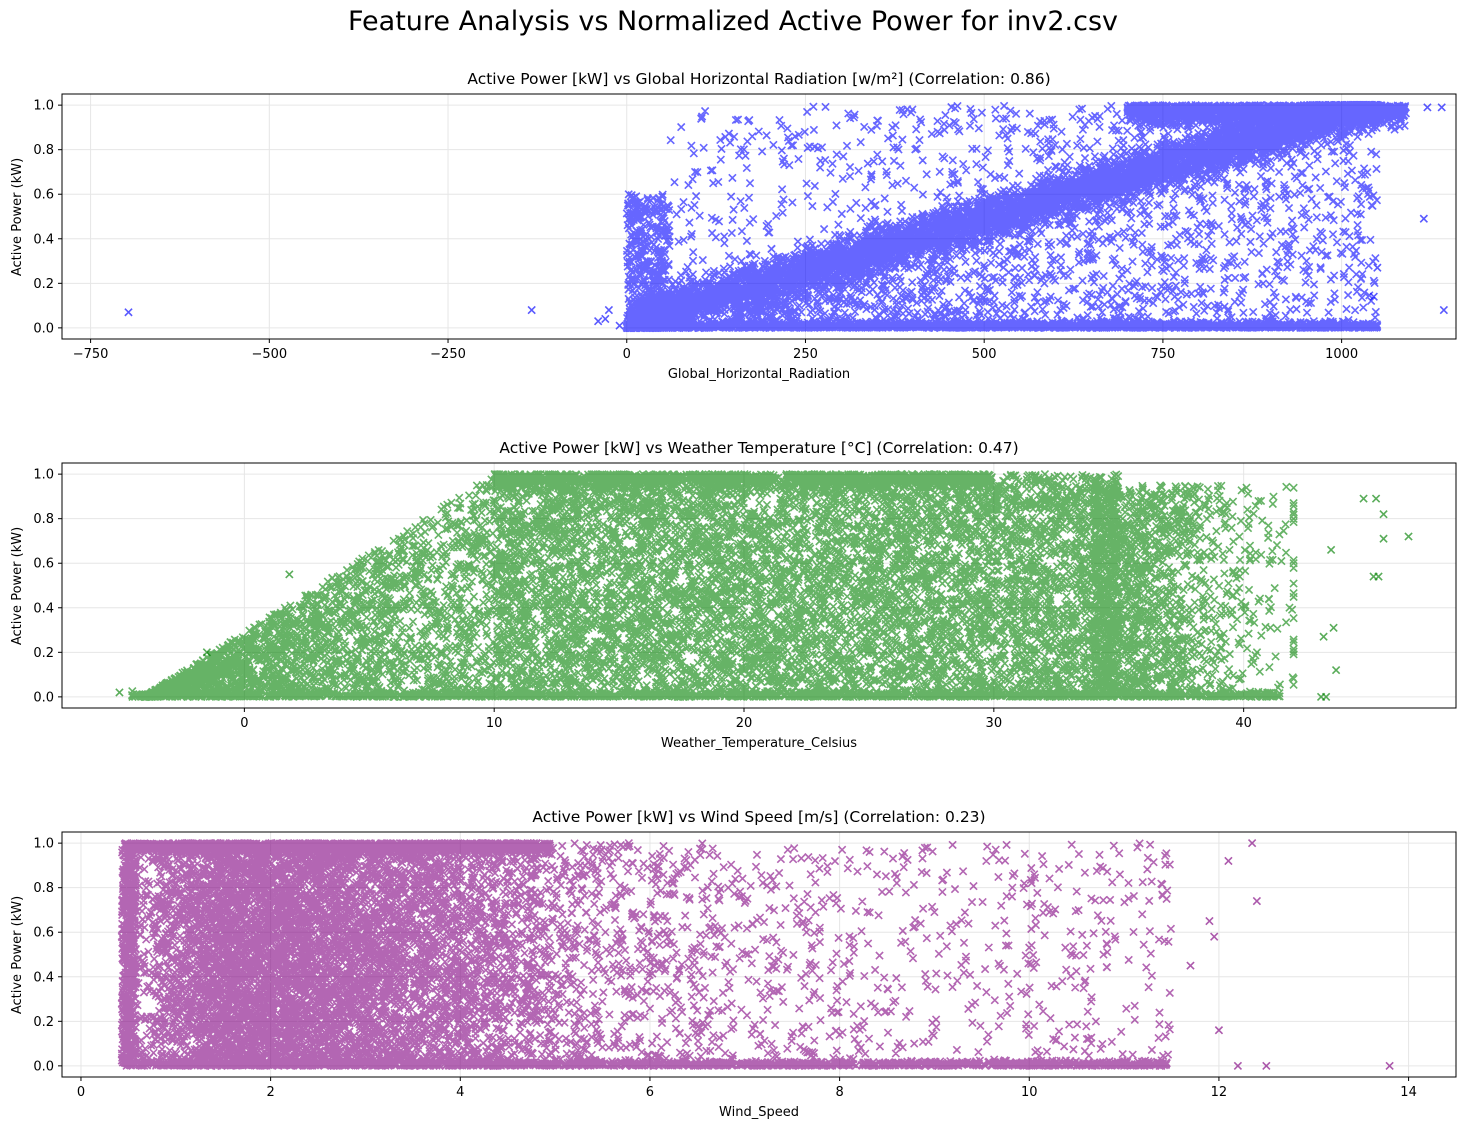 The image size is (1466, 1133). I want to click on x-tick-label: −250, so click(448, 354).